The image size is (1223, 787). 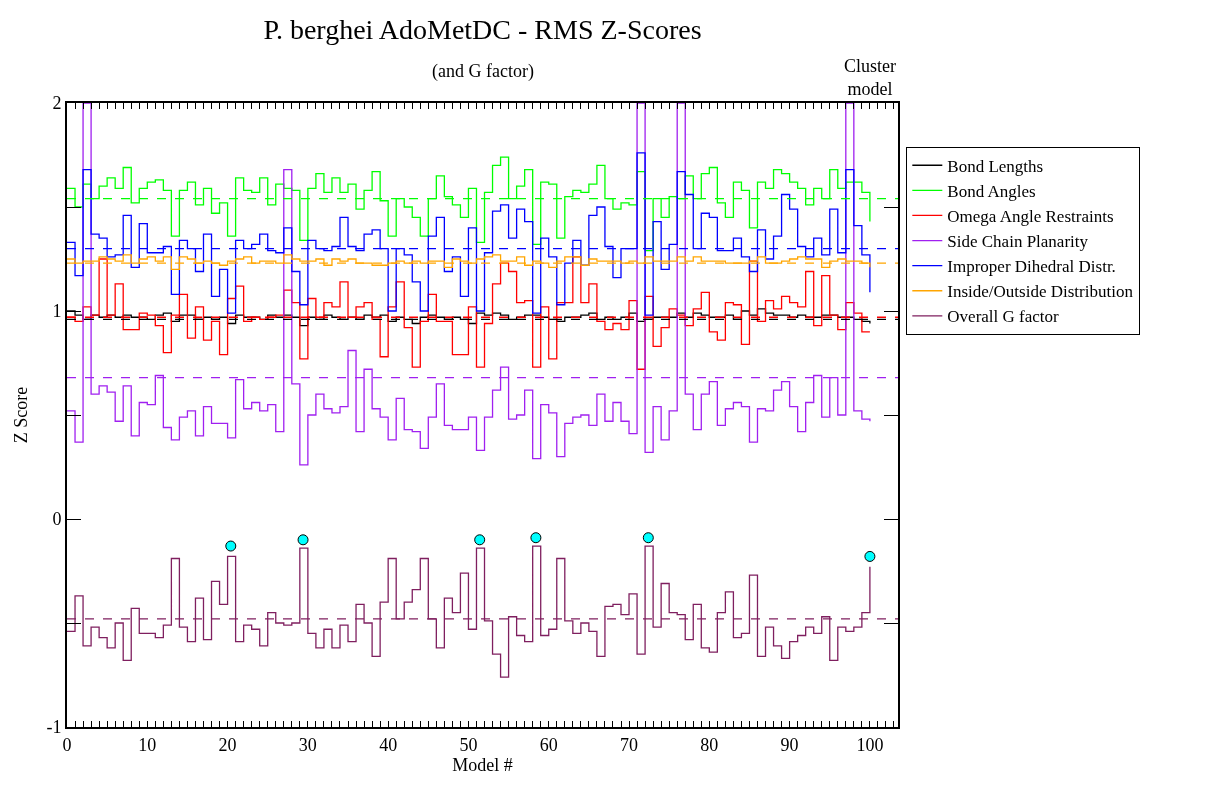 I want to click on y-tick-label: 1, so click(x=57, y=311).